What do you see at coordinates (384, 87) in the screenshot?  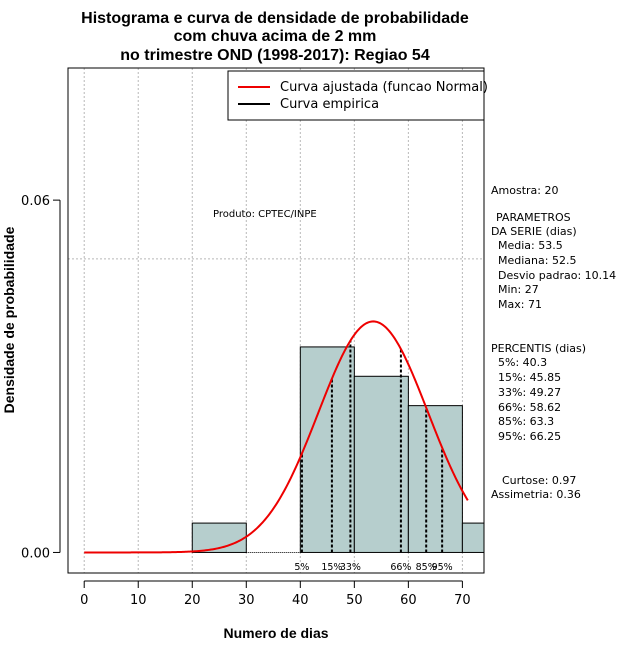 I see `legend-normal-label: Curva ajustada (funcao Normal)` at bounding box center [384, 87].